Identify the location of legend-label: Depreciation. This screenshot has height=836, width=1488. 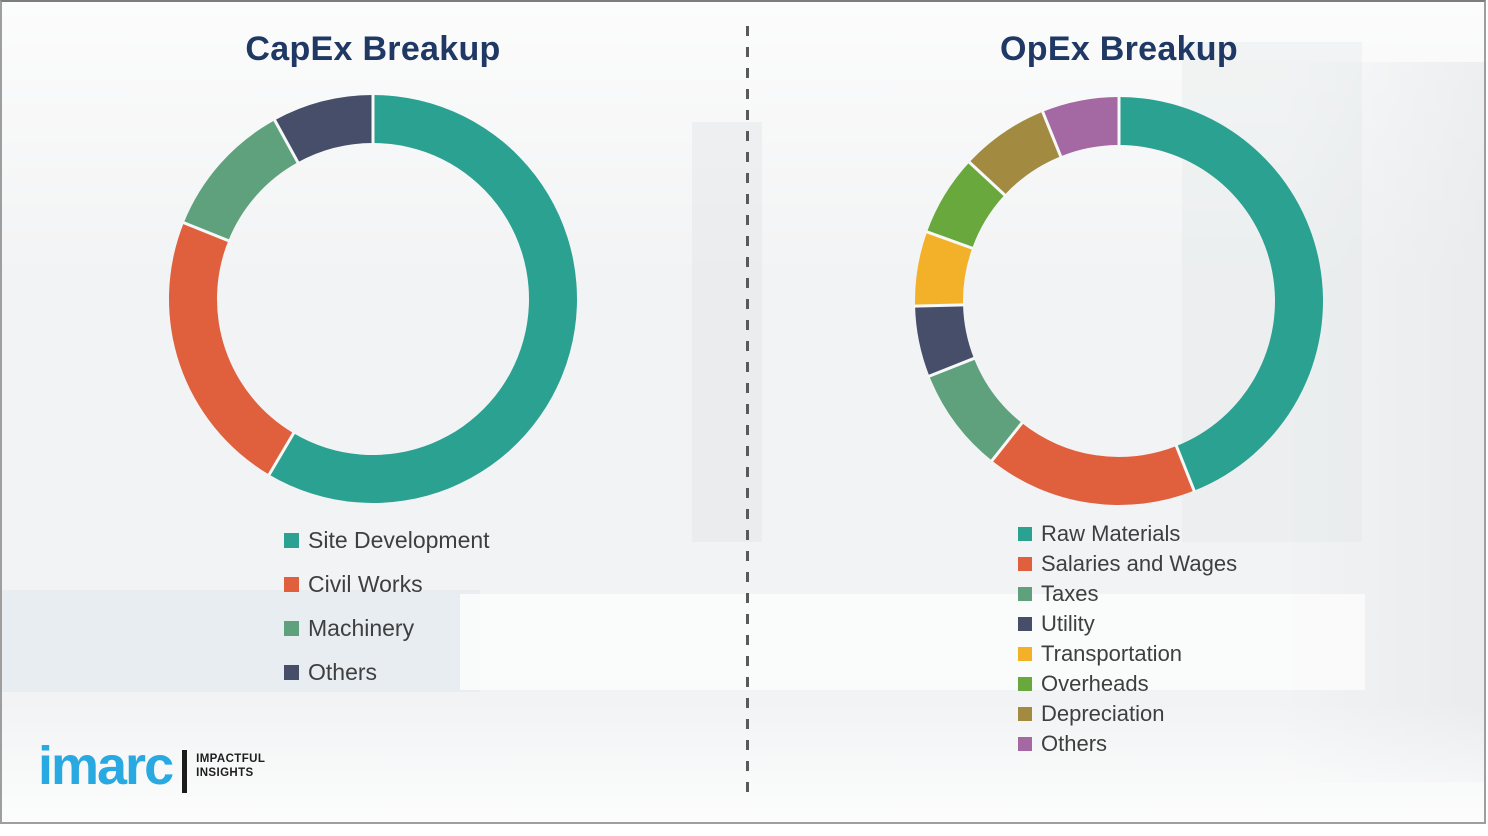
(1103, 713).